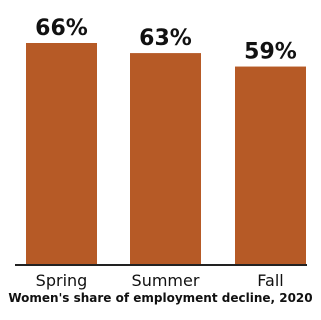 The height and width of the screenshot is (320, 321). Describe the element at coordinates (165, 159) in the screenshot. I see `bar-summer` at that location.